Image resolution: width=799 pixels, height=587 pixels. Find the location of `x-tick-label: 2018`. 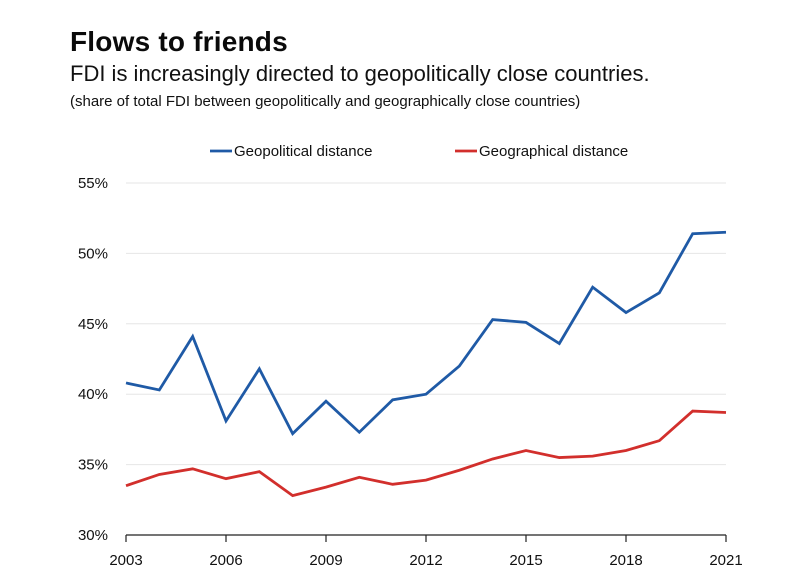

x-tick-label: 2018 is located at coordinates (625, 560).